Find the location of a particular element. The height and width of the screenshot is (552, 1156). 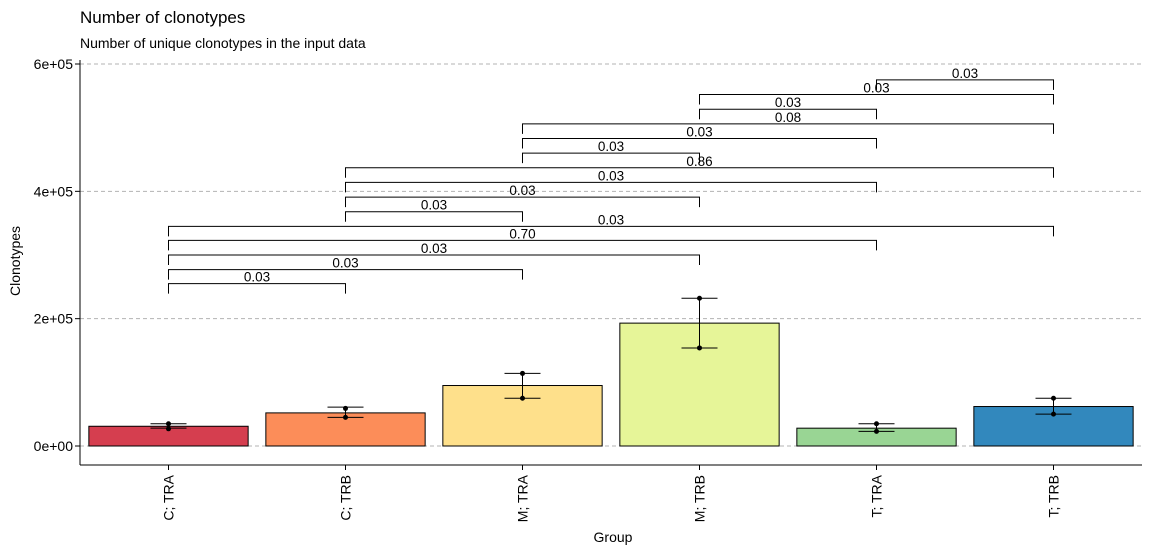

chart-title: Number of clonotypes is located at coordinates (162, 17).